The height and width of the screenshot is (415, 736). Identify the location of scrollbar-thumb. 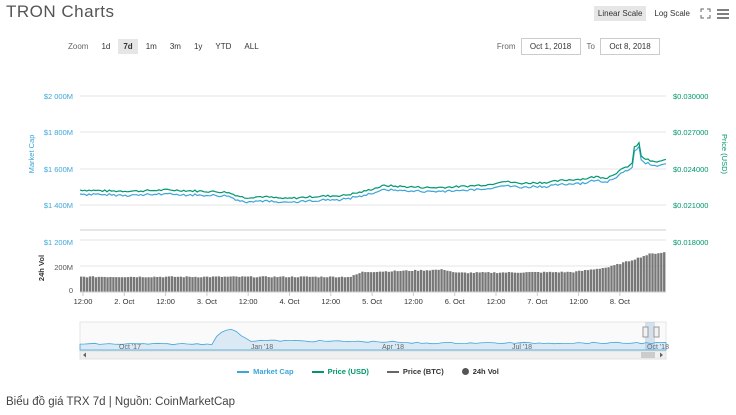
(648, 355).